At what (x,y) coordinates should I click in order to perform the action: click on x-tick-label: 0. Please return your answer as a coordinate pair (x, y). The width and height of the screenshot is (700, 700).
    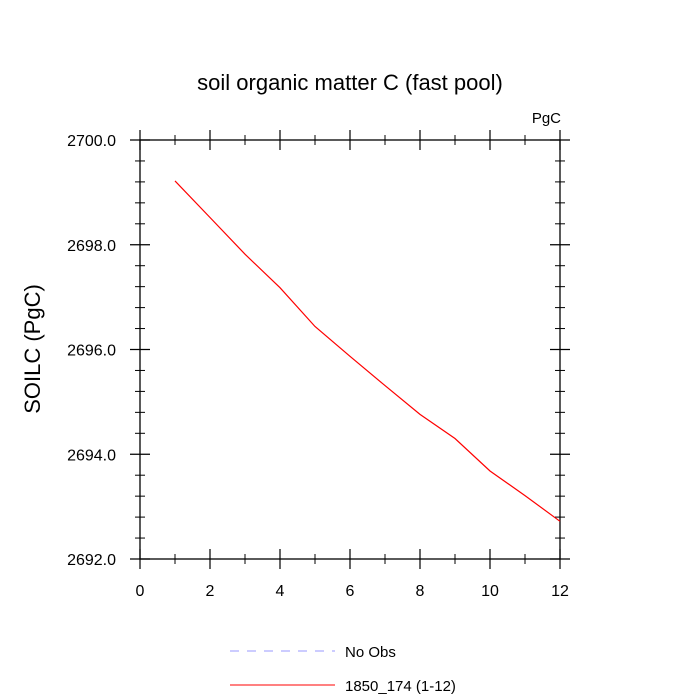
    Looking at the image, I should click on (140, 591).